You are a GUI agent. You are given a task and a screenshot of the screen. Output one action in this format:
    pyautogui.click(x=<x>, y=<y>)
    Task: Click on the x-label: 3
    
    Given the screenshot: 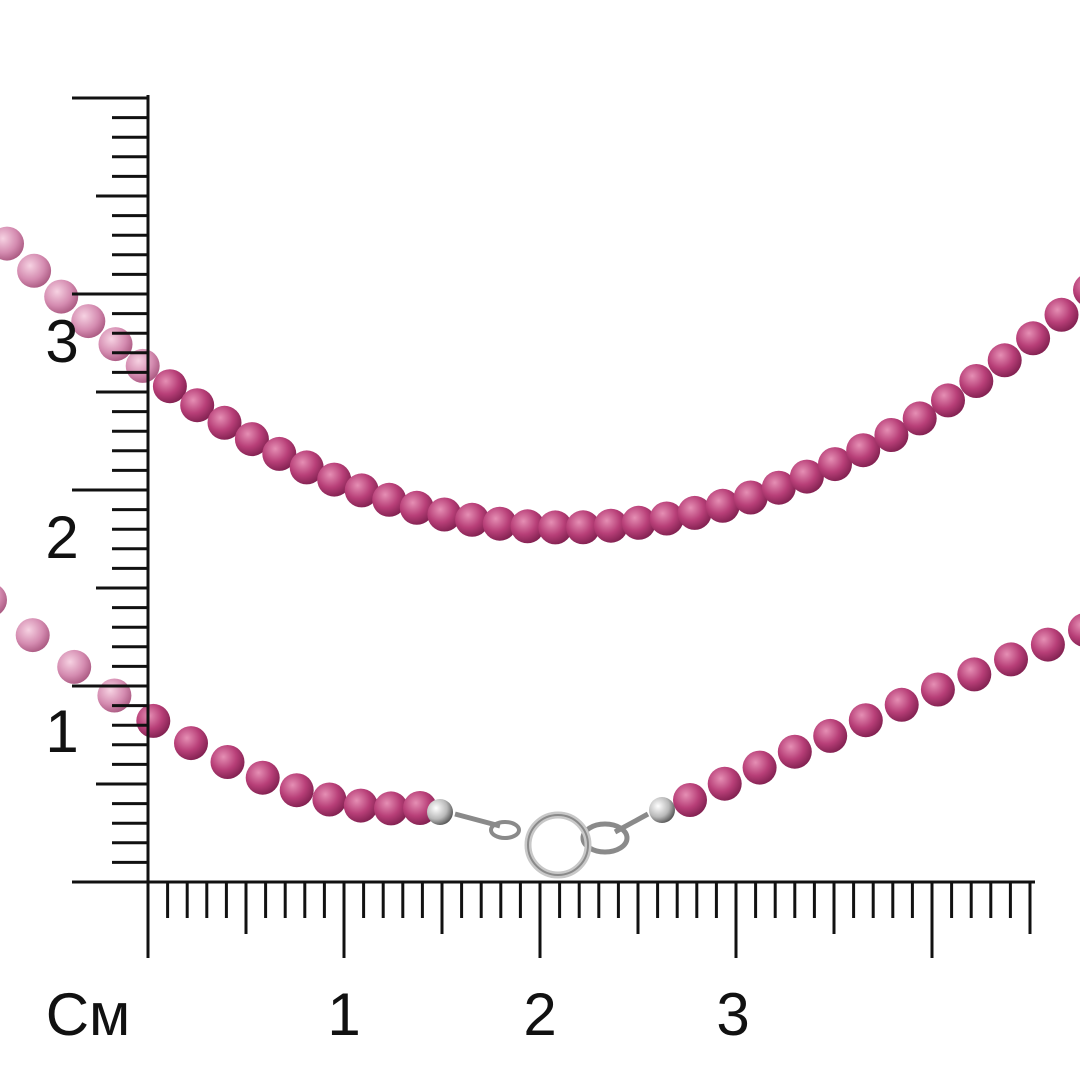 What is the action you would take?
    pyautogui.click(x=732, y=1014)
    